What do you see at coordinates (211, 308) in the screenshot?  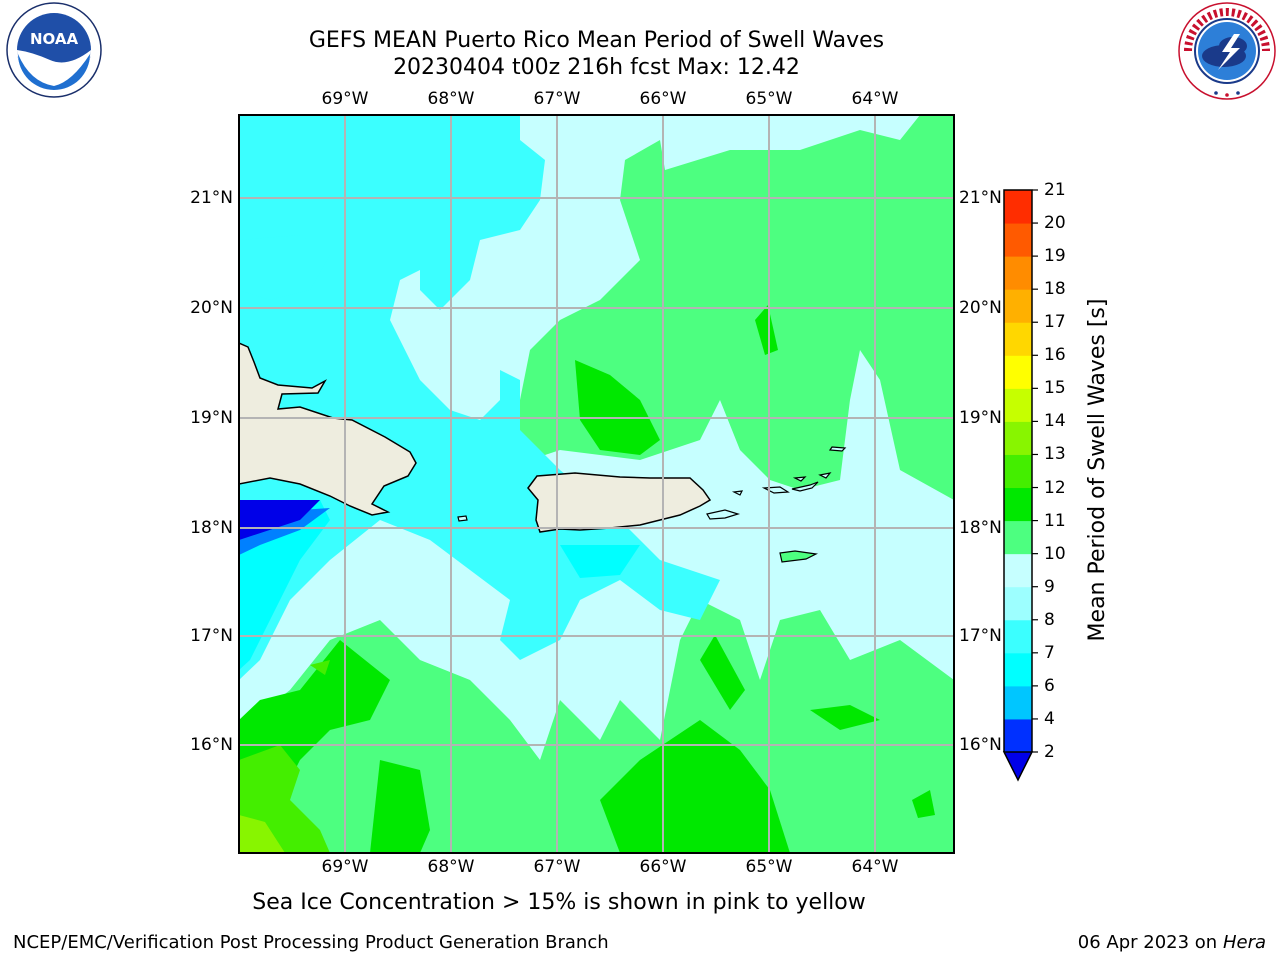 I see `lat-label-left: 20°N` at bounding box center [211, 308].